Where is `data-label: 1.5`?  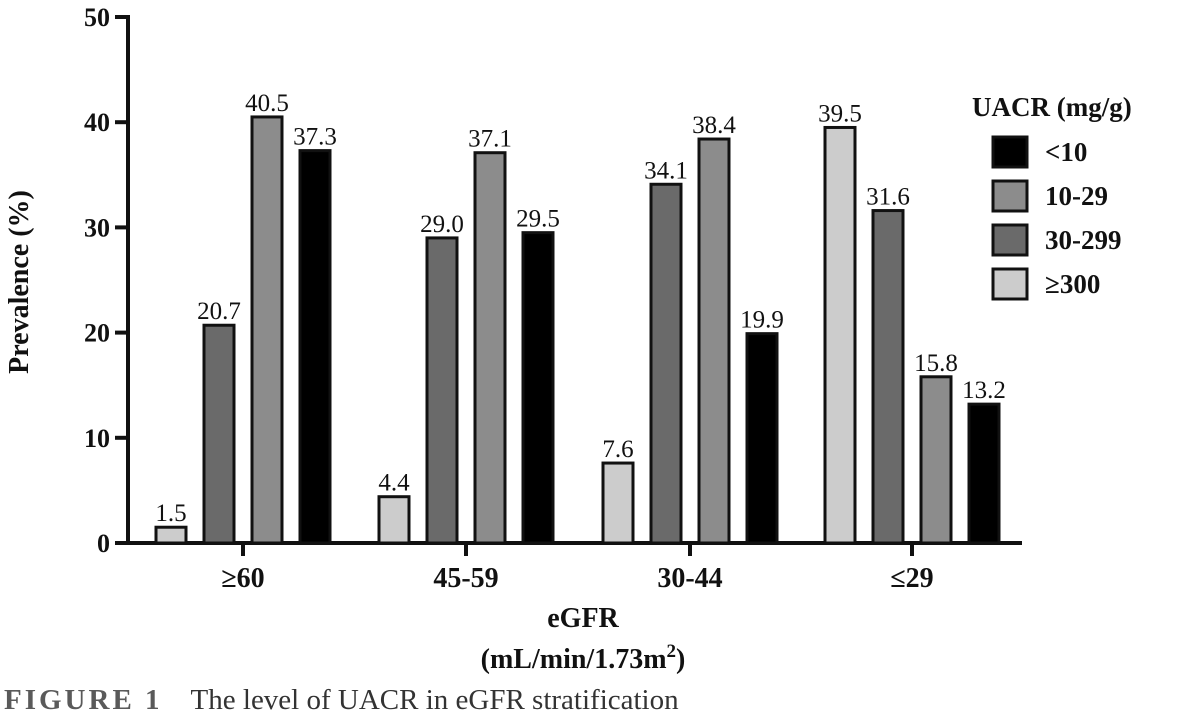
data-label: 1.5 is located at coordinates (170, 513).